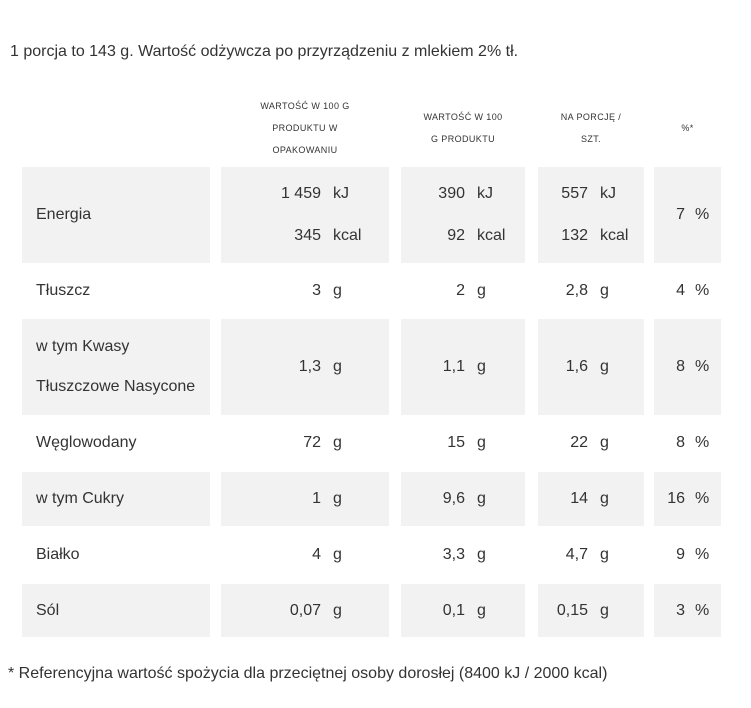 The image size is (751, 708). I want to click on value-number: 557, so click(574, 193).